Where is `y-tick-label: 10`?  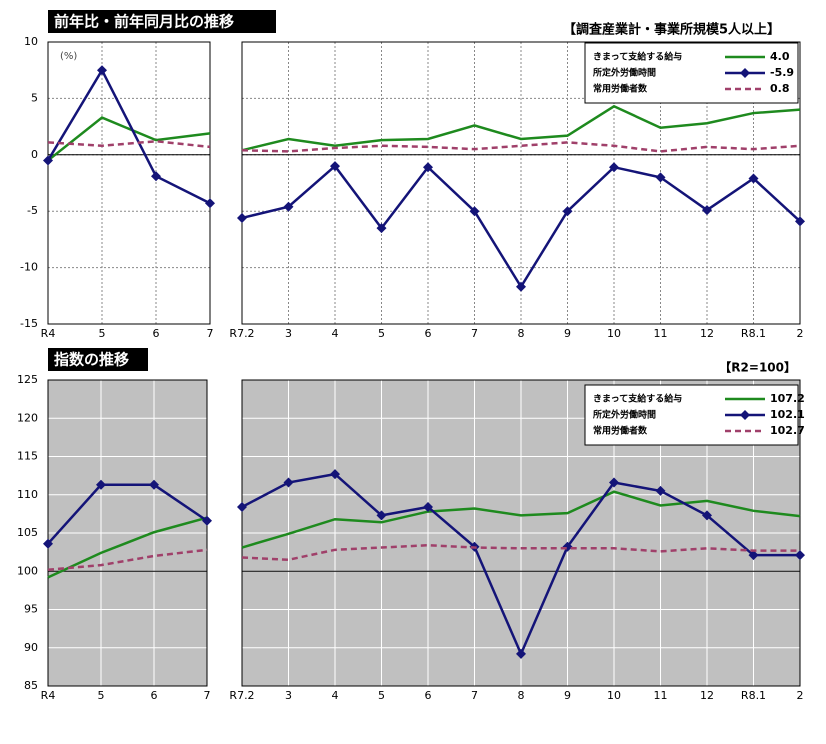
y-tick-label: 10 is located at coordinates (31, 41).